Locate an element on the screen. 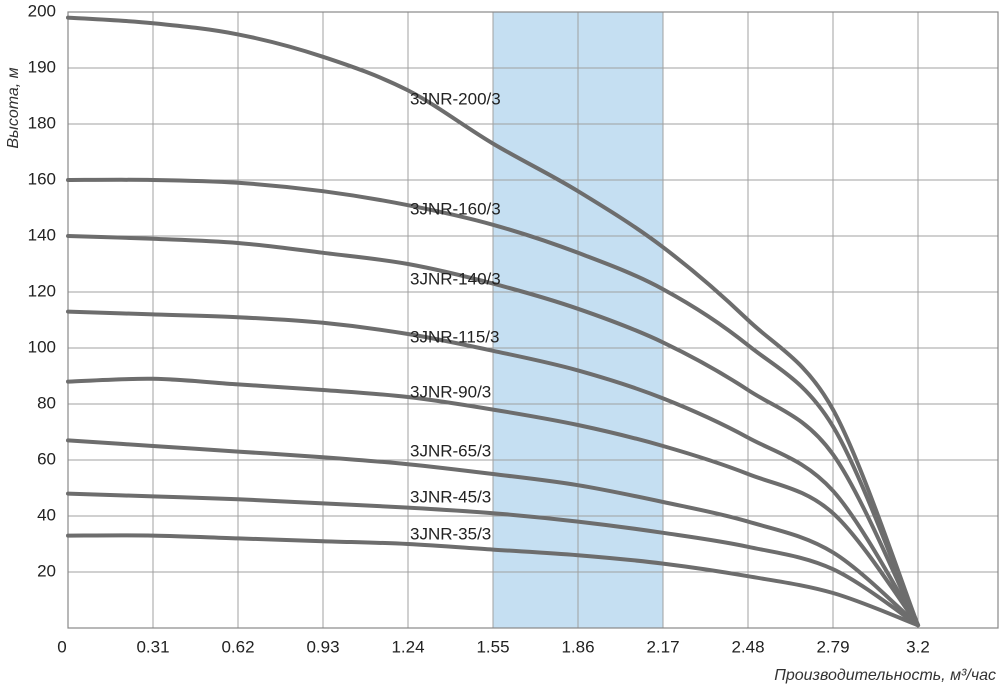 This screenshot has width=1000, height=694. curve-label: 3JNR-35/3 is located at coordinates (450, 533).